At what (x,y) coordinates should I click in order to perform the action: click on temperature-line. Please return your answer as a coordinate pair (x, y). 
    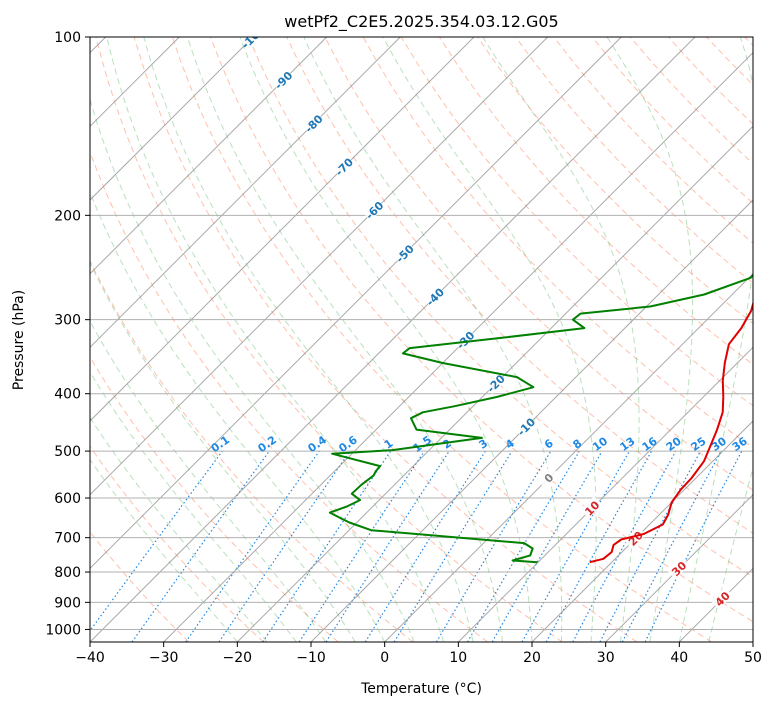
    Looking at the image, I should click on (671, 432).